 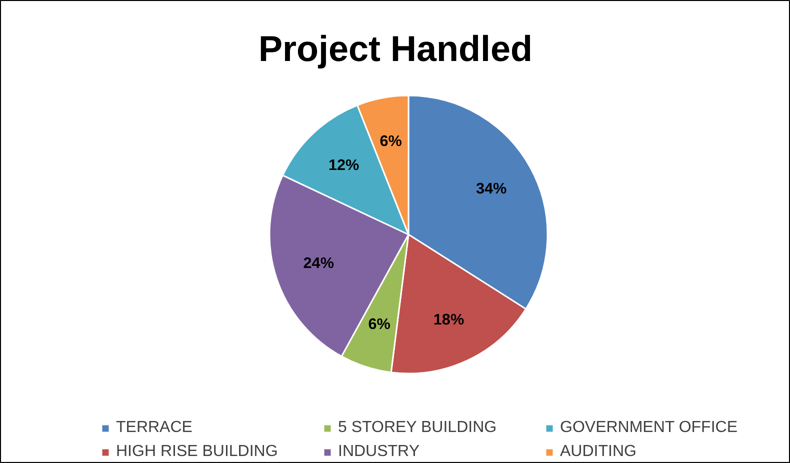 What do you see at coordinates (649, 428) in the screenshot?
I see `legend-label: GOVERNMENT OFFICE` at bounding box center [649, 428].